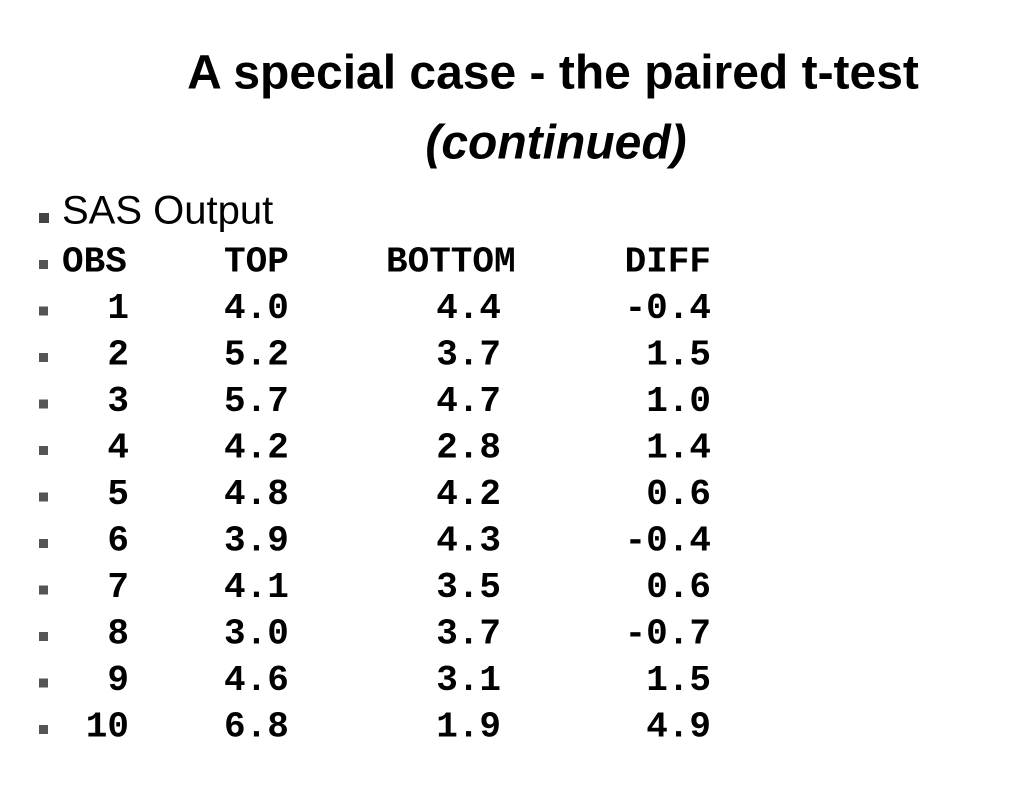  Describe the element at coordinates (118, 355) in the screenshot. I see `table-cell: 2` at that location.